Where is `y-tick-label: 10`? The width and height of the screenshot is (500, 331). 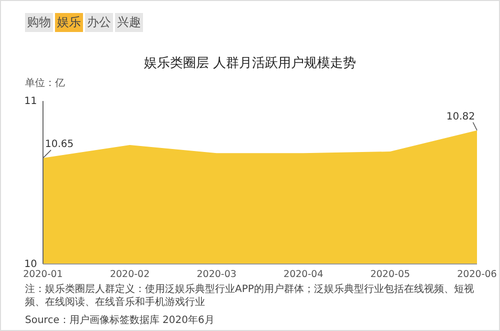
y-tick-label: 10 is located at coordinates (30, 264).